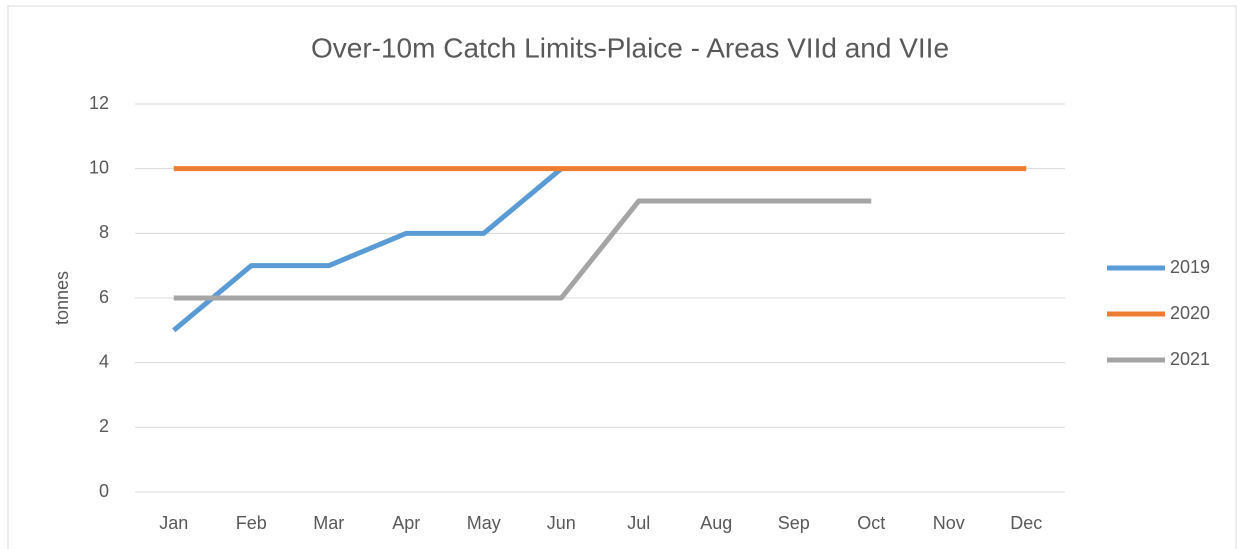  What do you see at coordinates (173, 523) in the screenshot?
I see `x-tick-label: Jan` at bounding box center [173, 523].